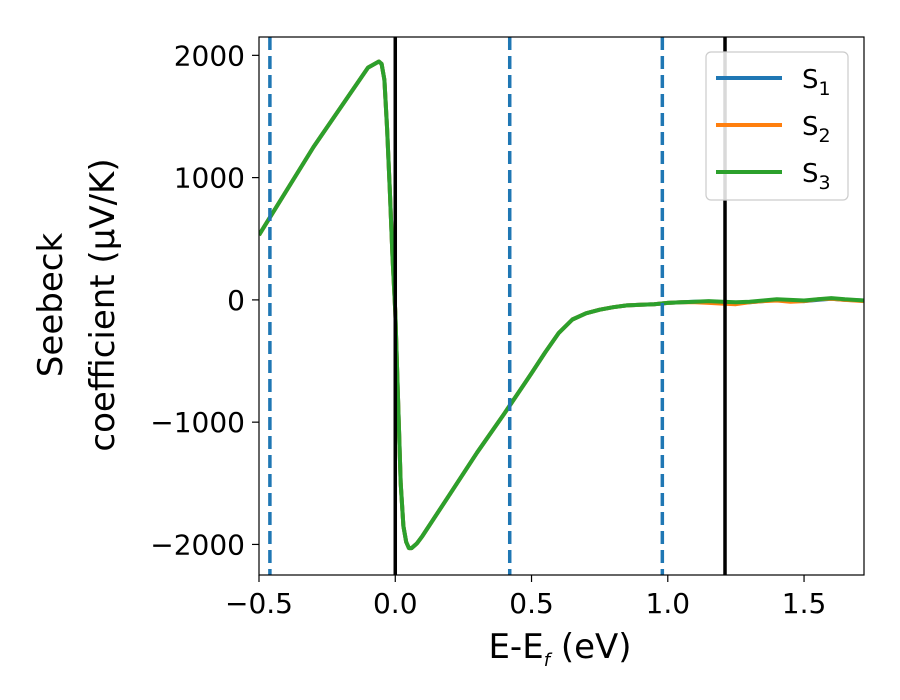 The height and width of the screenshot is (700, 900). What do you see at coordinates (197, 544) in the screenshot?
I see `y-tick-label: −2000` at bounding box center [197, 544].